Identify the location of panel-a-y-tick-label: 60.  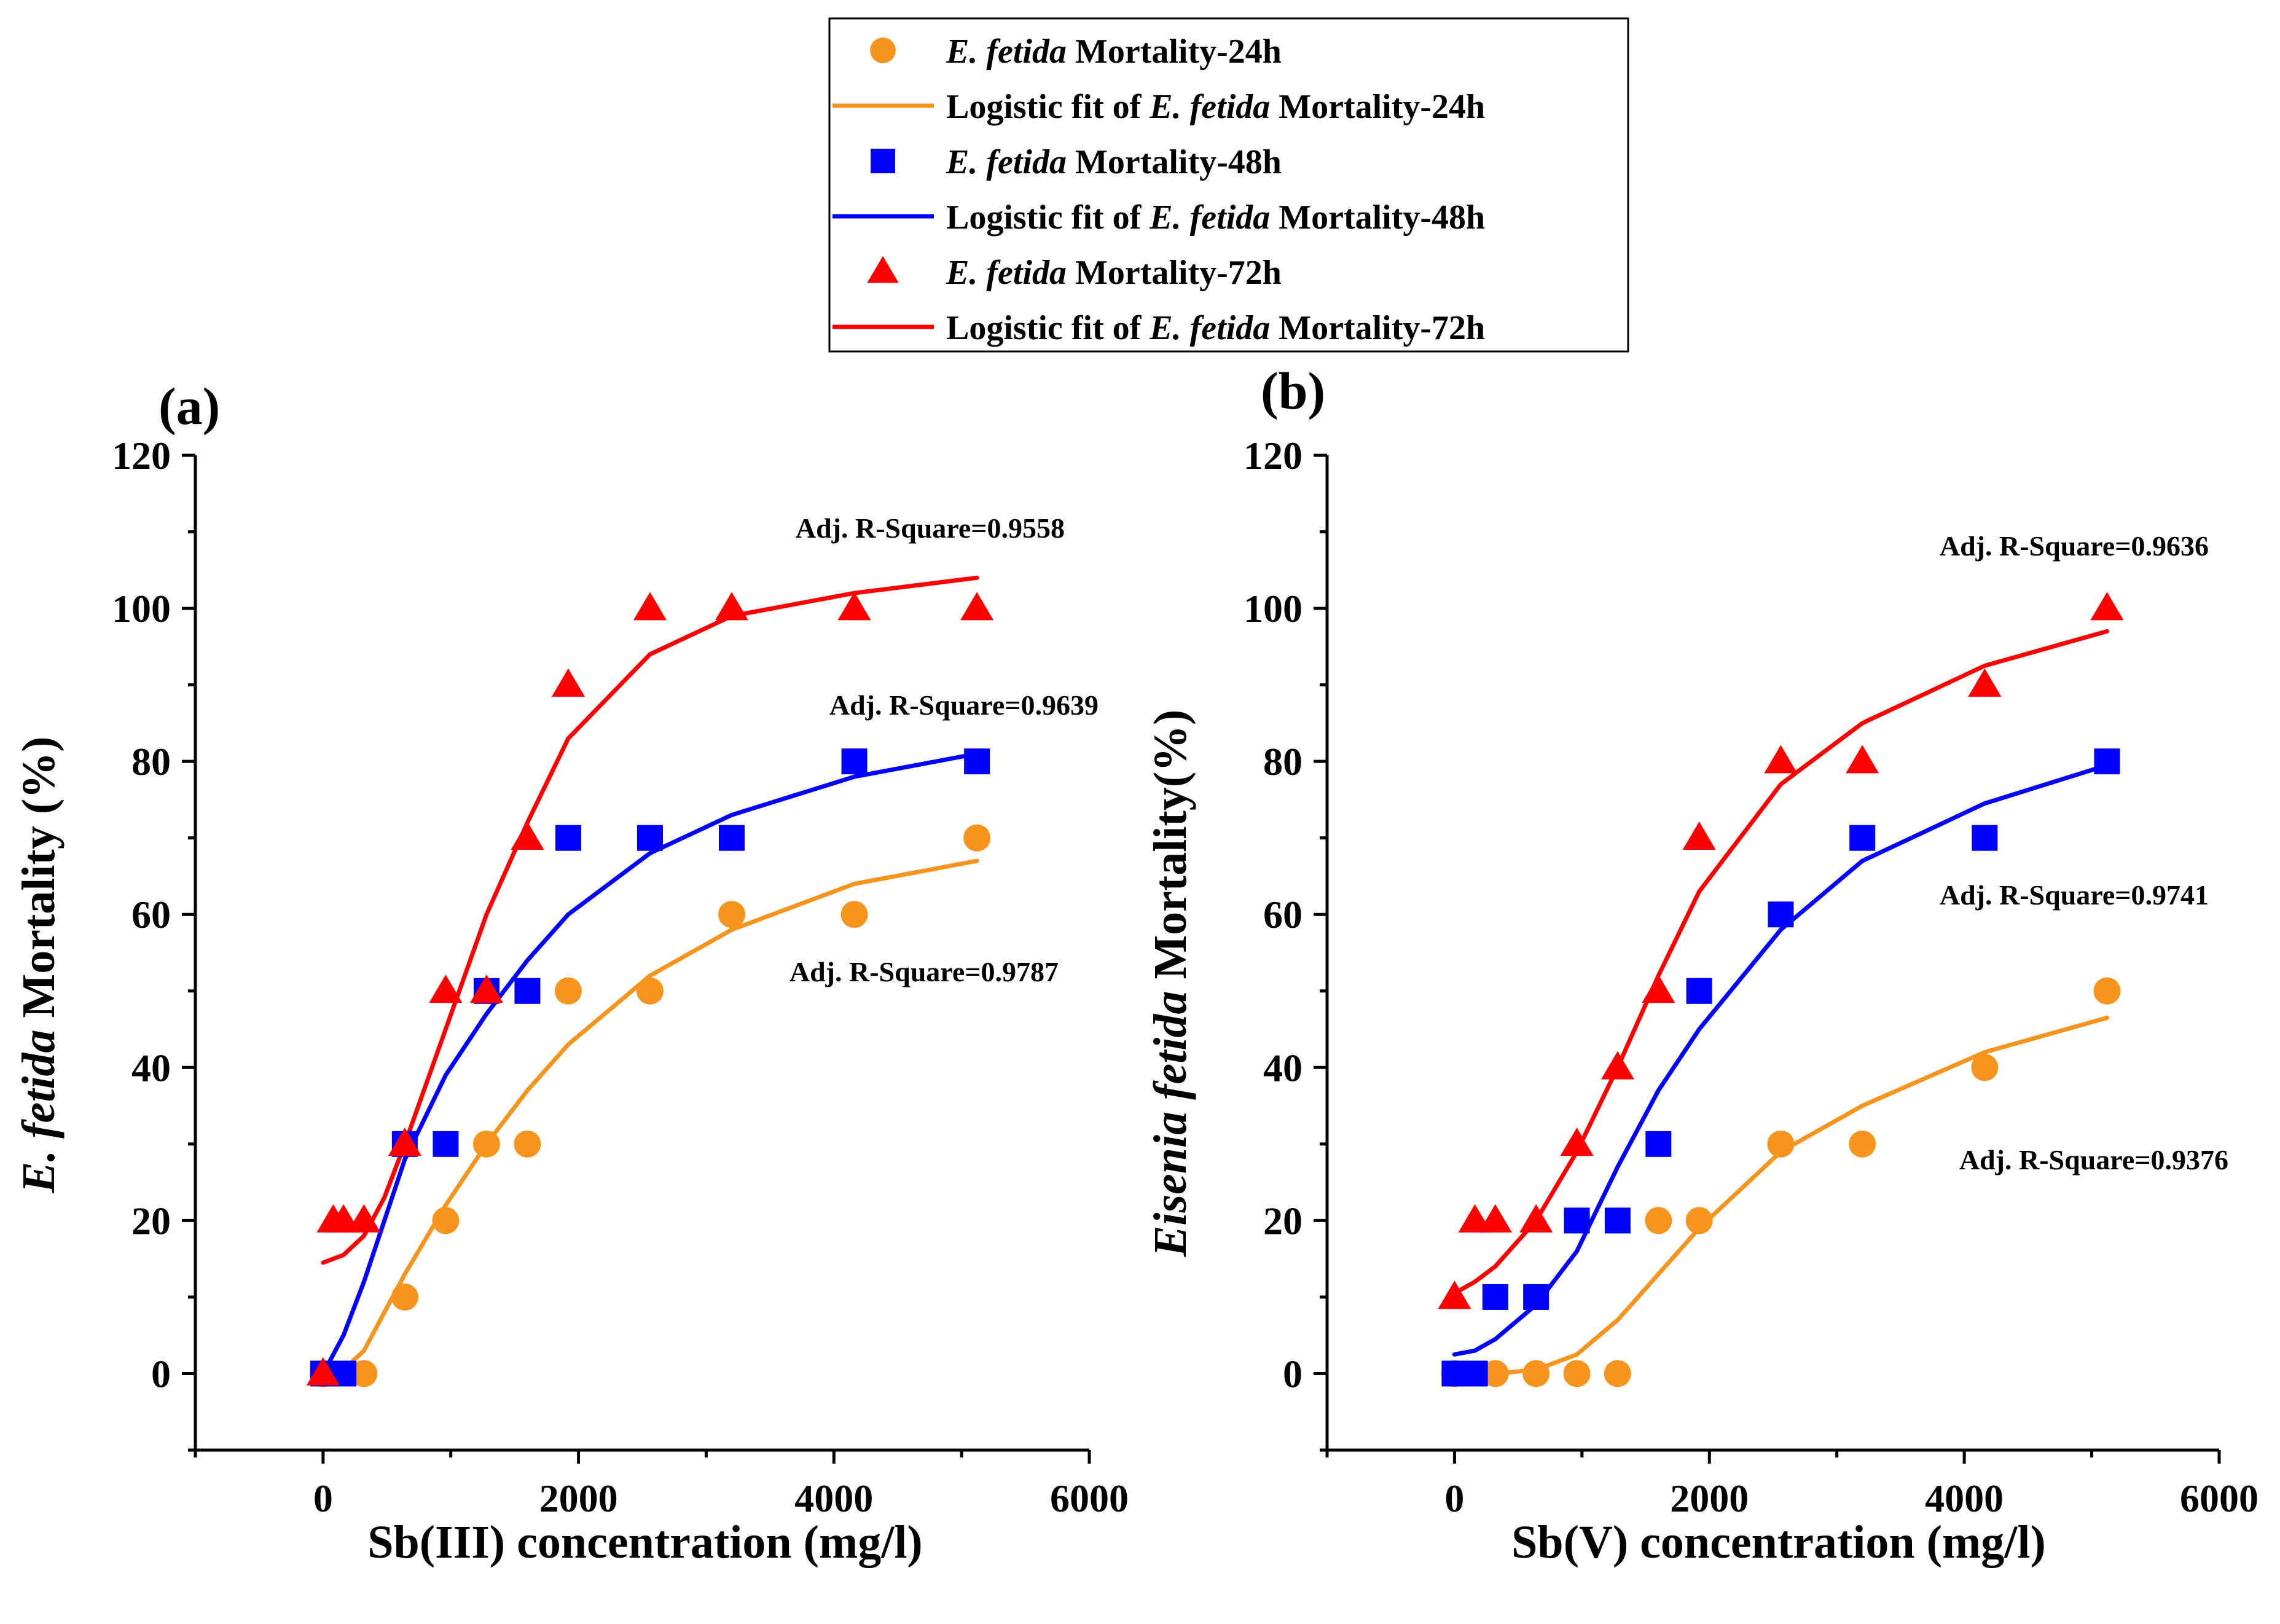
(151, 915).